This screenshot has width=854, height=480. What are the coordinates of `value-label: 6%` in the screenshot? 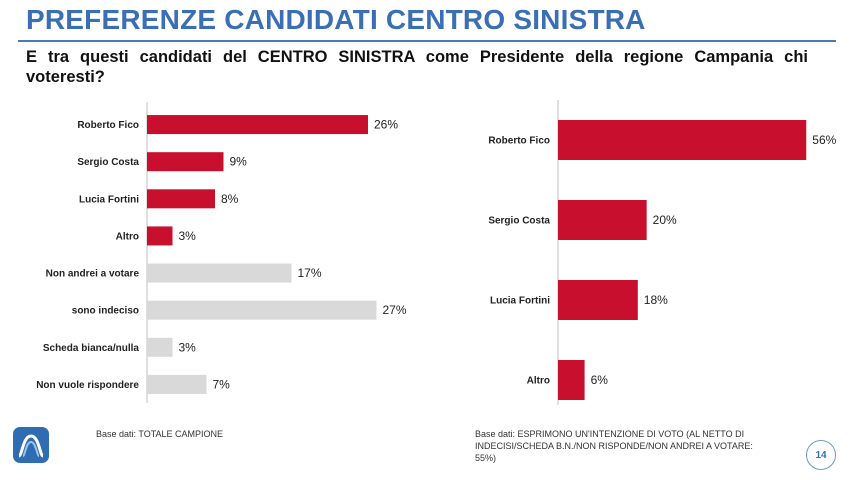 It's located at (600, 380).